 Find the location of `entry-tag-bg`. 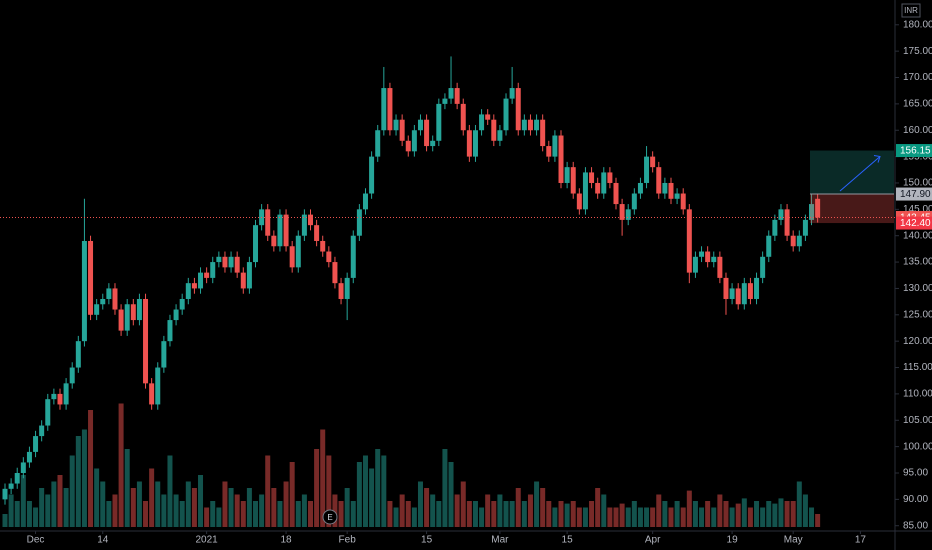

entry-tag-bg is located at coordinates (914, 194).